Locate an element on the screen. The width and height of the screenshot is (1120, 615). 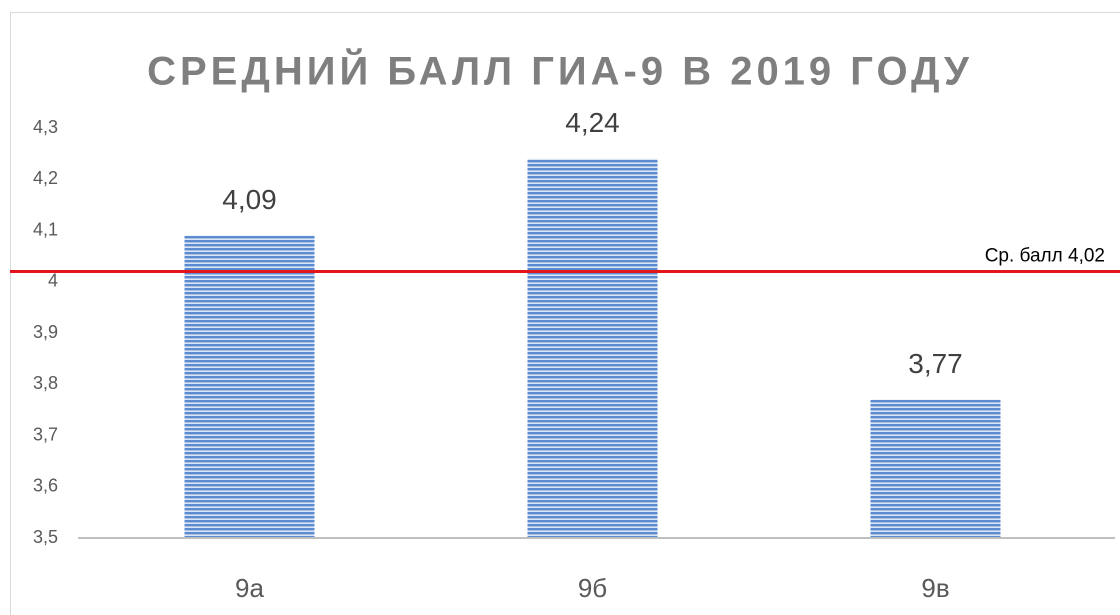
y-tick-label: 3,9 is located at coordinates (45, 332).